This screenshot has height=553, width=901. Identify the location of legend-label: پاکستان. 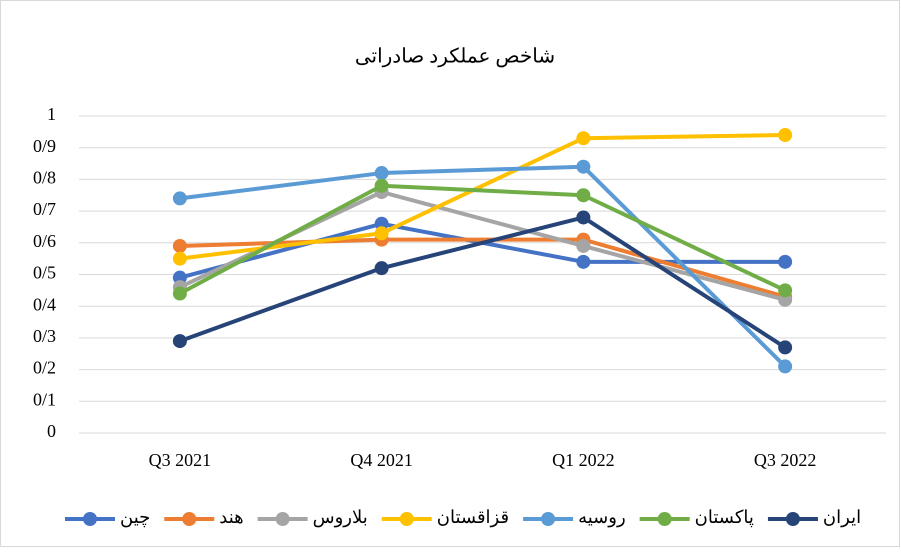
(724, 517).